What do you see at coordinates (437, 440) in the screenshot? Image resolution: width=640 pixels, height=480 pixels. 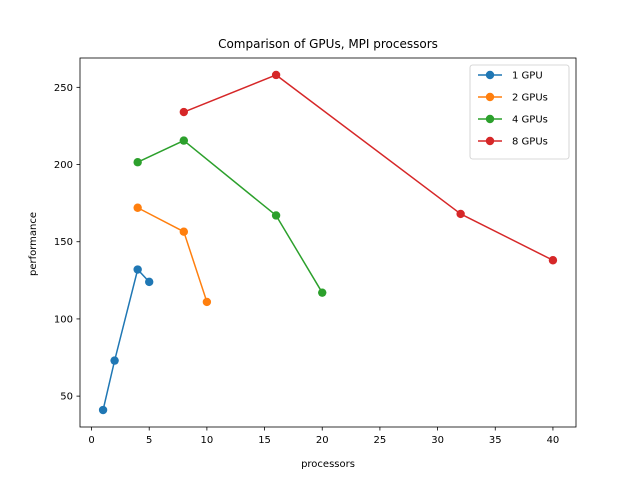 I see `x-tick-label: 30` at bounding box center [437, 440].